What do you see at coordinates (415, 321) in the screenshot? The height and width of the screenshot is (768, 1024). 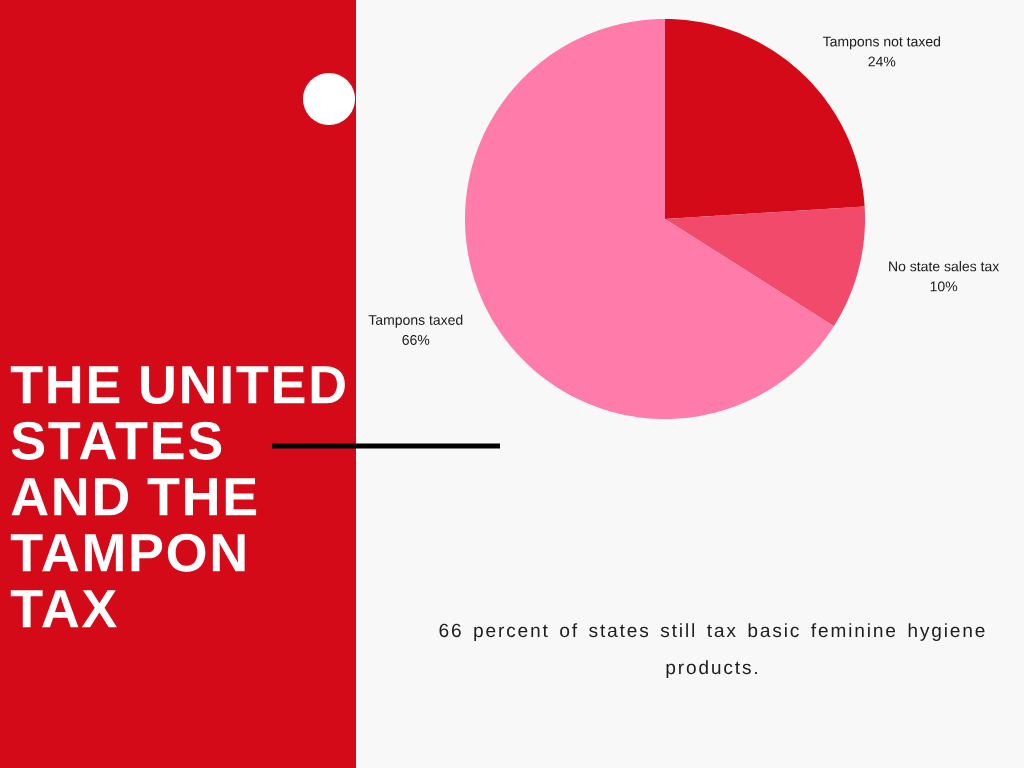 I see `slice-label: Tampons taxed` at bounding box center [415, 321].